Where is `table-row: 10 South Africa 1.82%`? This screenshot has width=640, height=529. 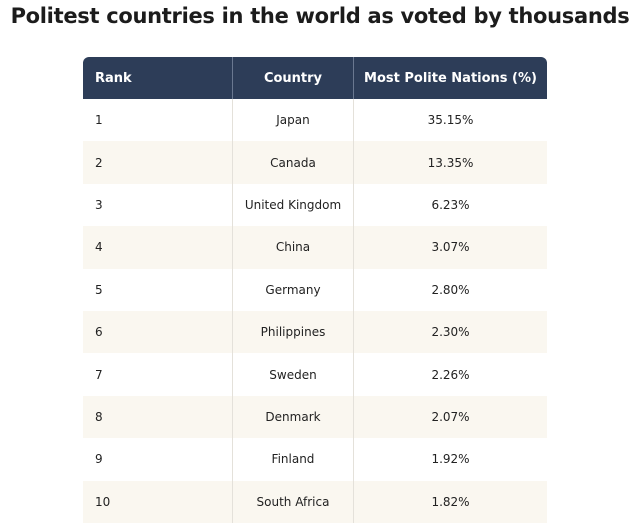 table-row: 10 South Africa 1.82% is located at coordinates (315, 501).